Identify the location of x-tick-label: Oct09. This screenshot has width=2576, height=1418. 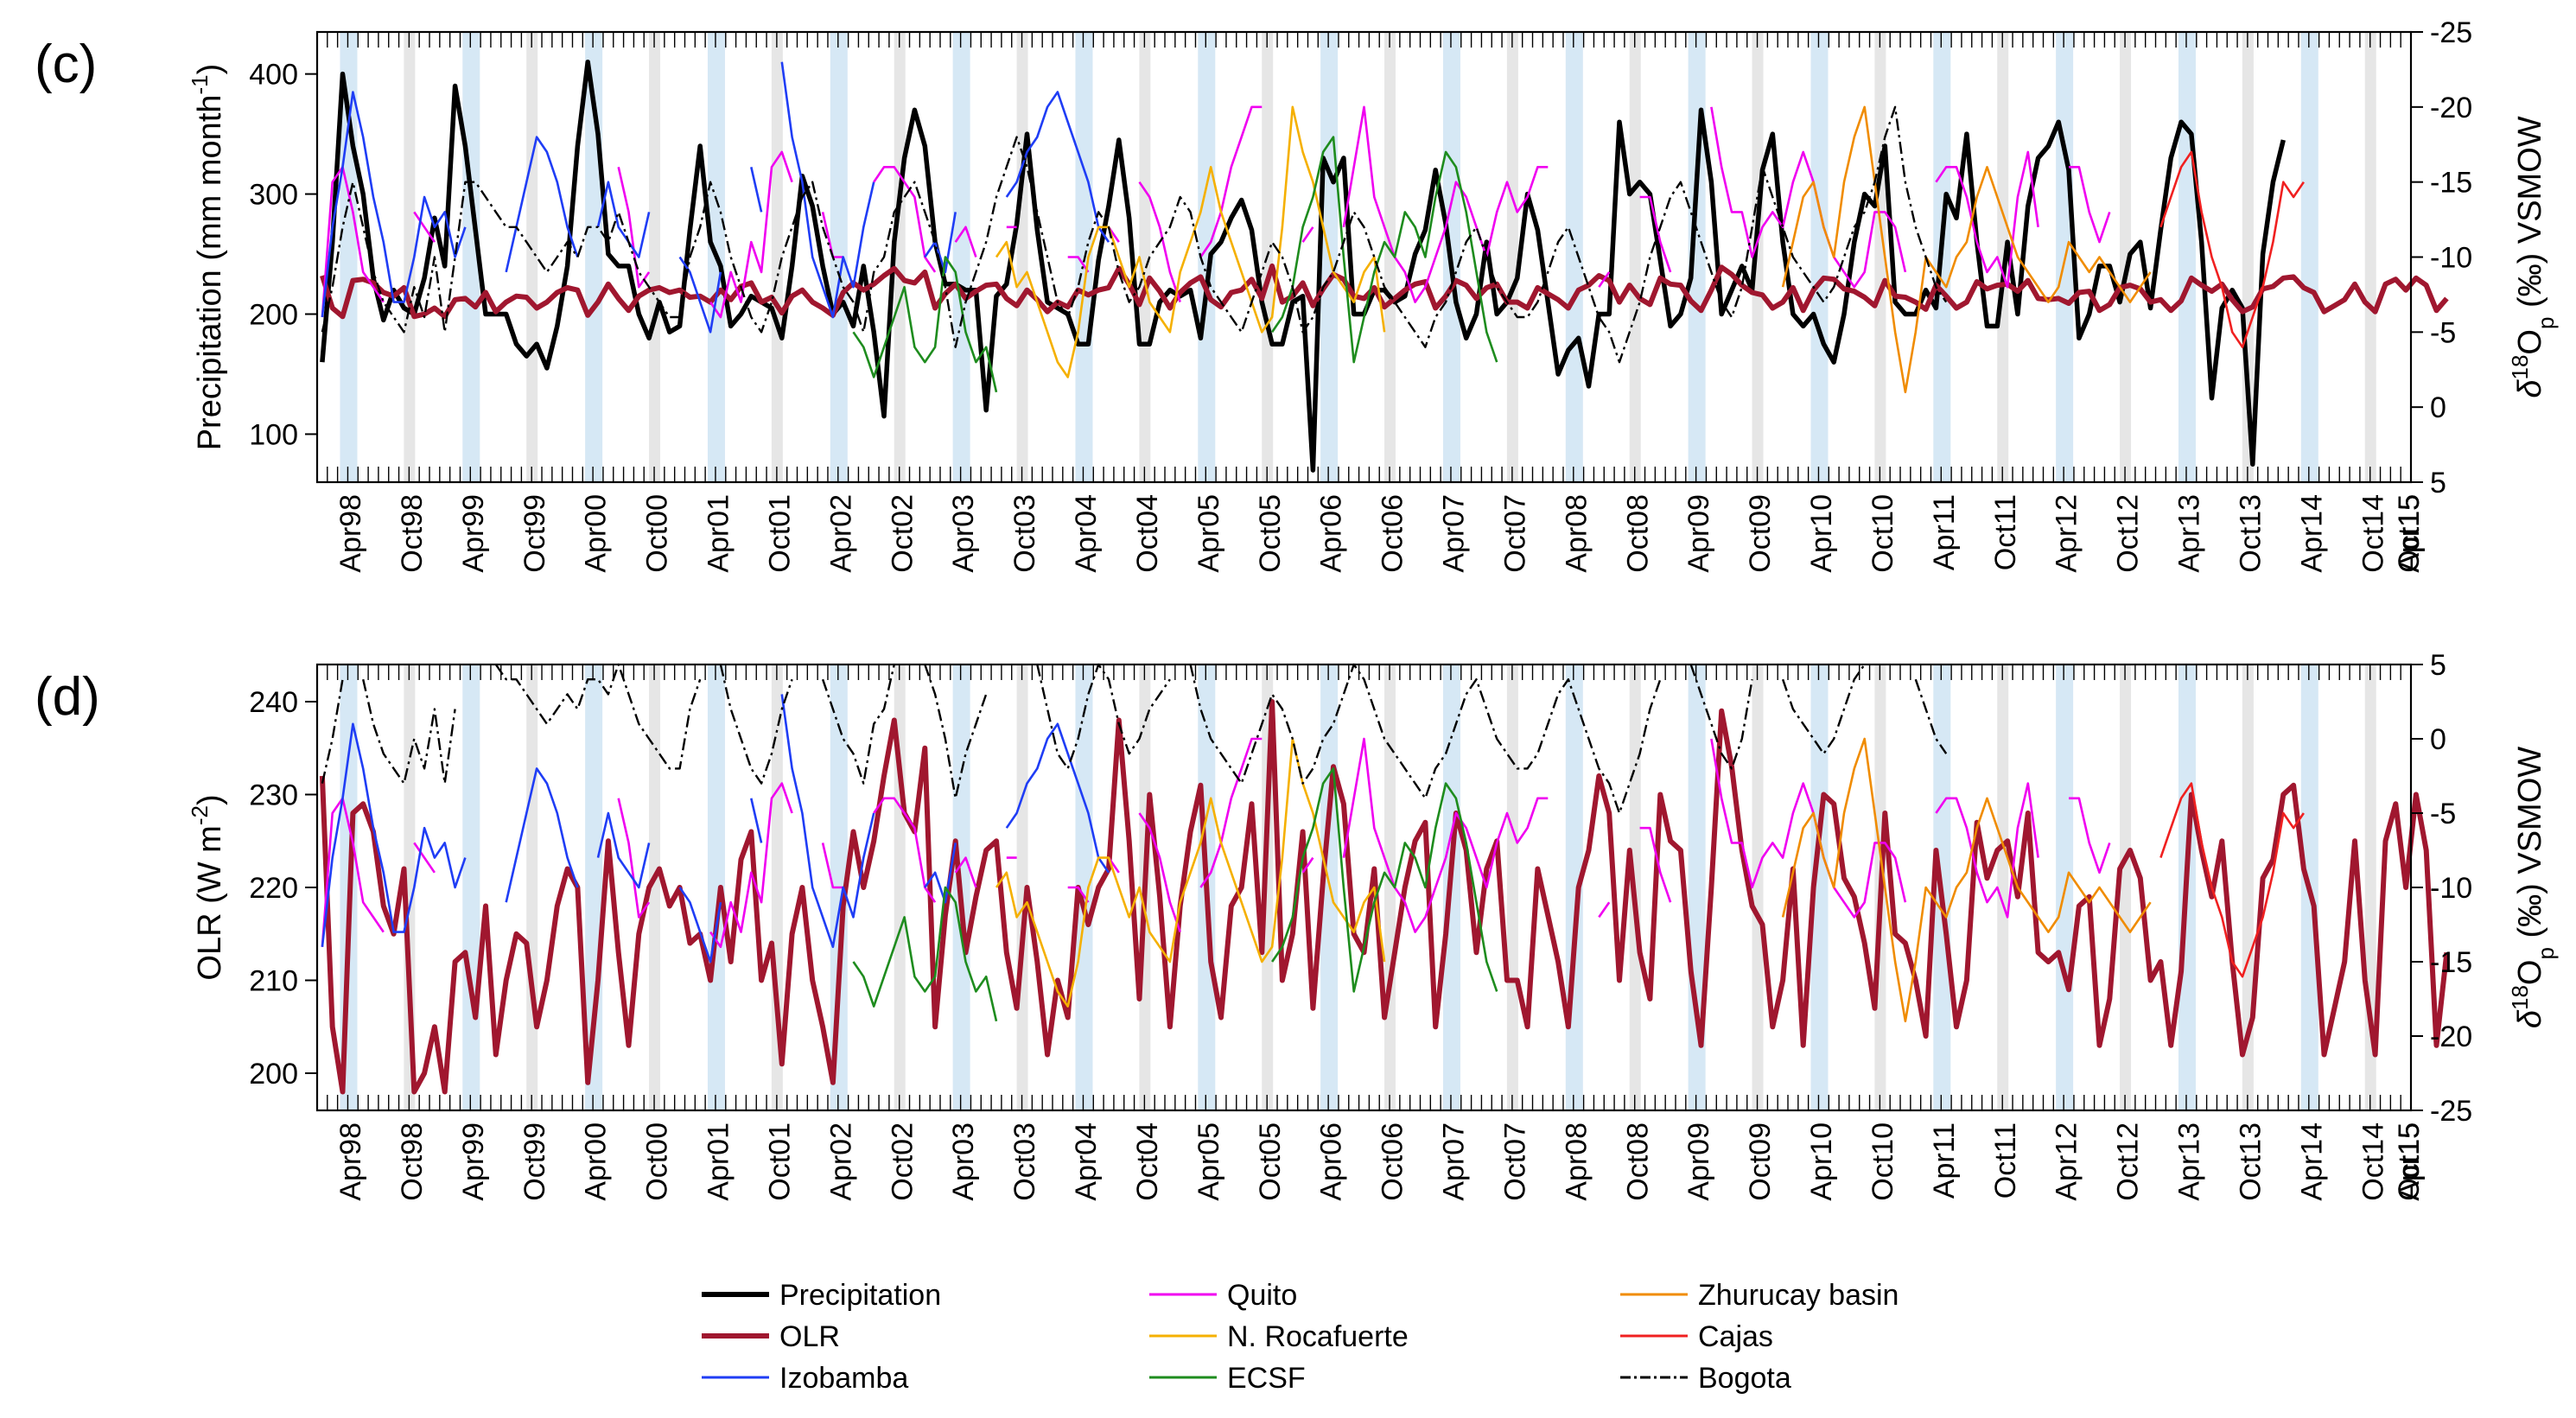
(1761, 1162).